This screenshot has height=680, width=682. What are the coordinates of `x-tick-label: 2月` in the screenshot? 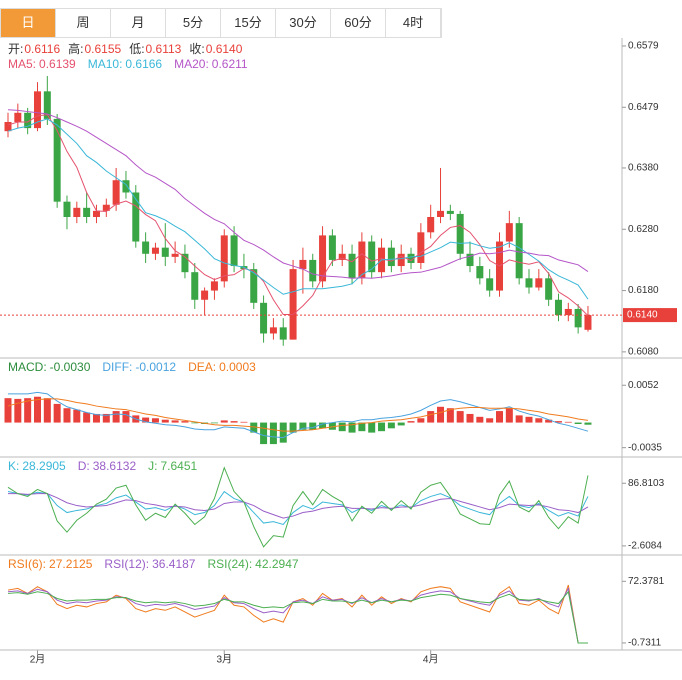 It's located at (38, 660).